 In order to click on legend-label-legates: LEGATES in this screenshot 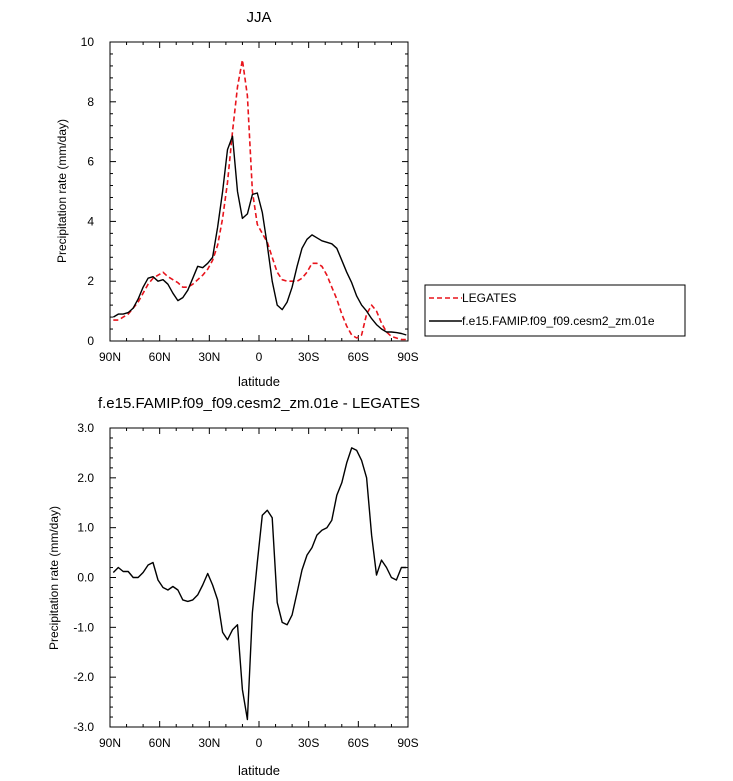, I will do `click(489, 298)`.